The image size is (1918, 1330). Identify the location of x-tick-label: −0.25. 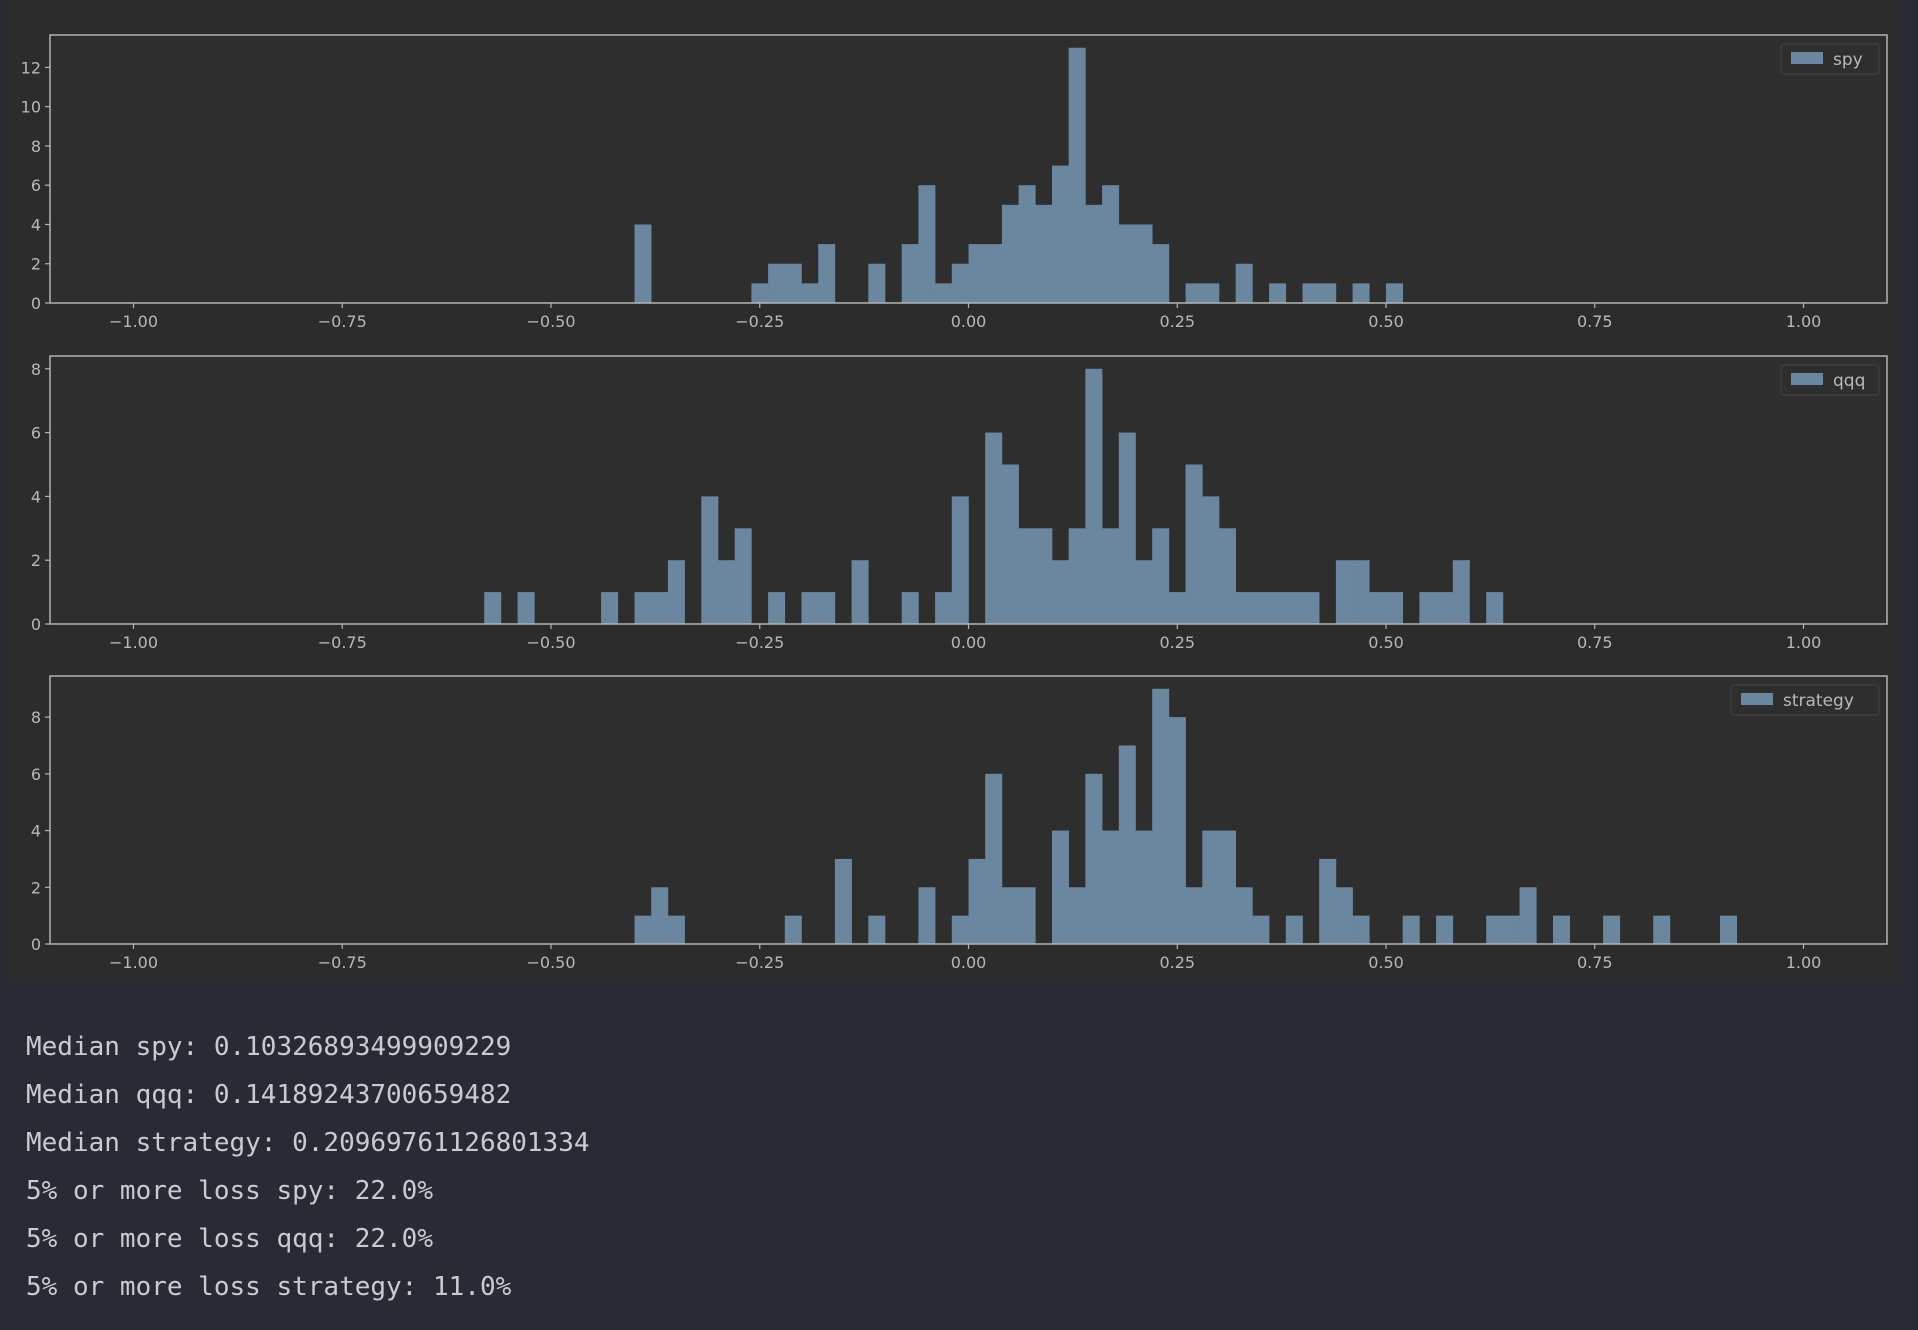
(759, 962).